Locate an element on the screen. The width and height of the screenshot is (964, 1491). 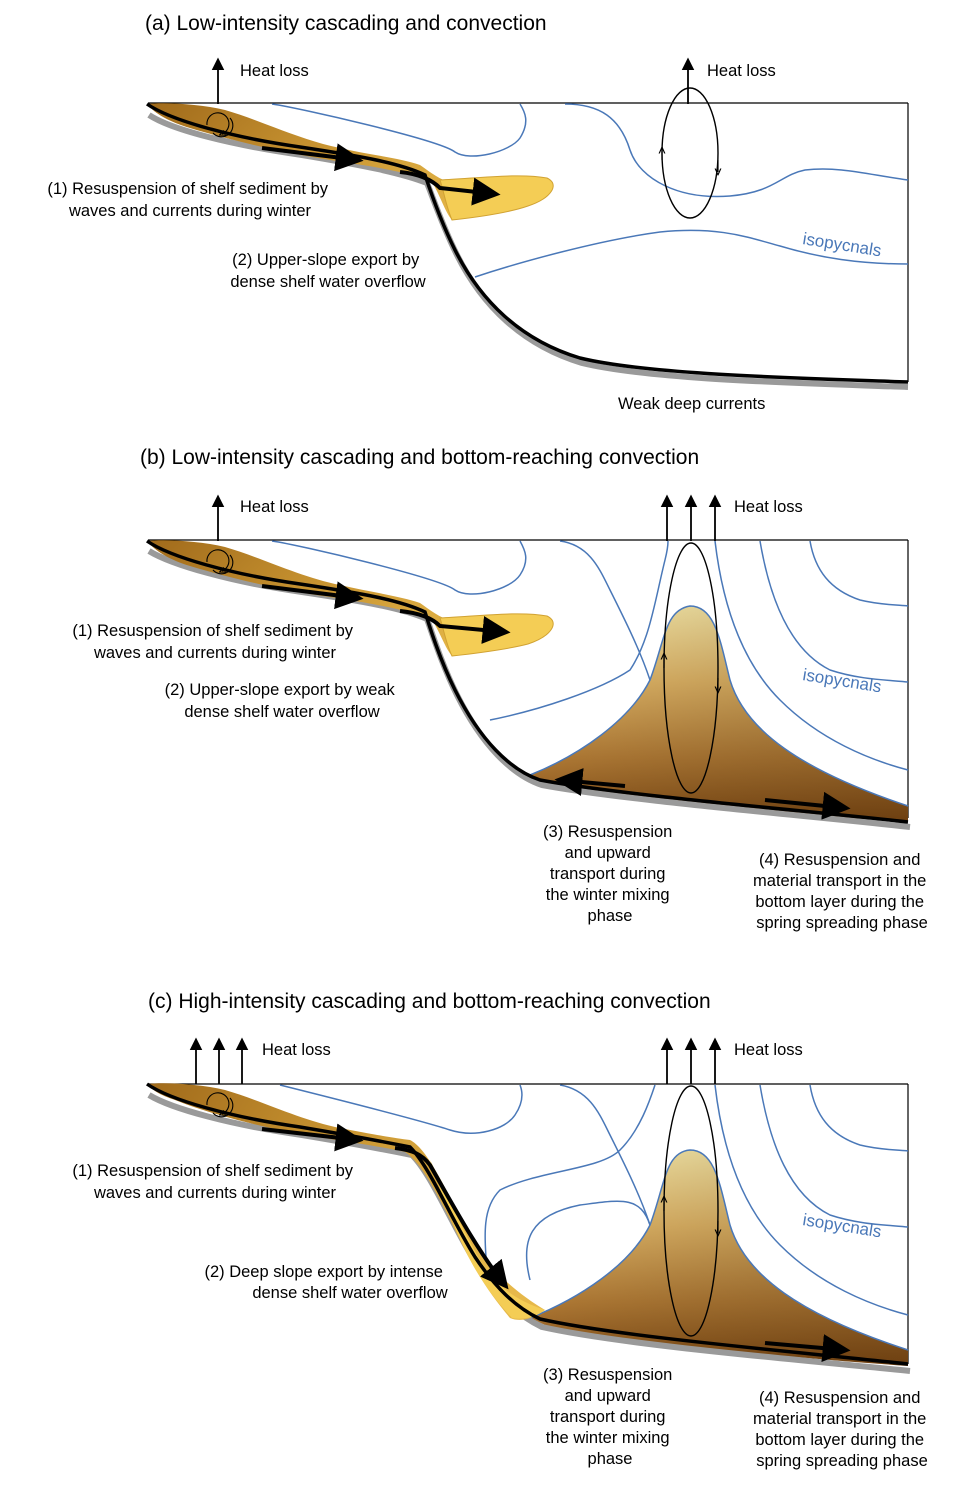
convection-cell is located at coordinates (690, 153).